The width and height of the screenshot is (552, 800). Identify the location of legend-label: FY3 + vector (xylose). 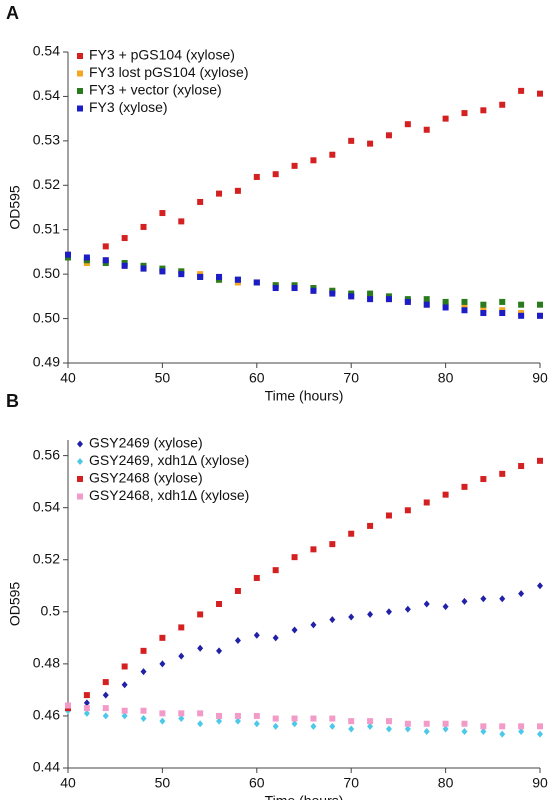
(155, 90).